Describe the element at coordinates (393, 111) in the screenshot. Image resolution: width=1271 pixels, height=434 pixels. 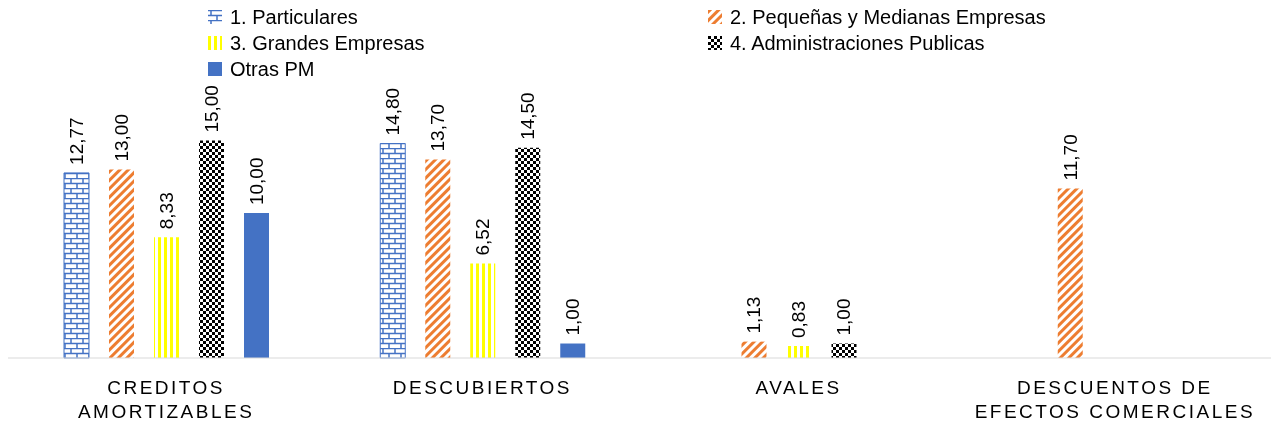
I see `data-label: 14,80` at that location.